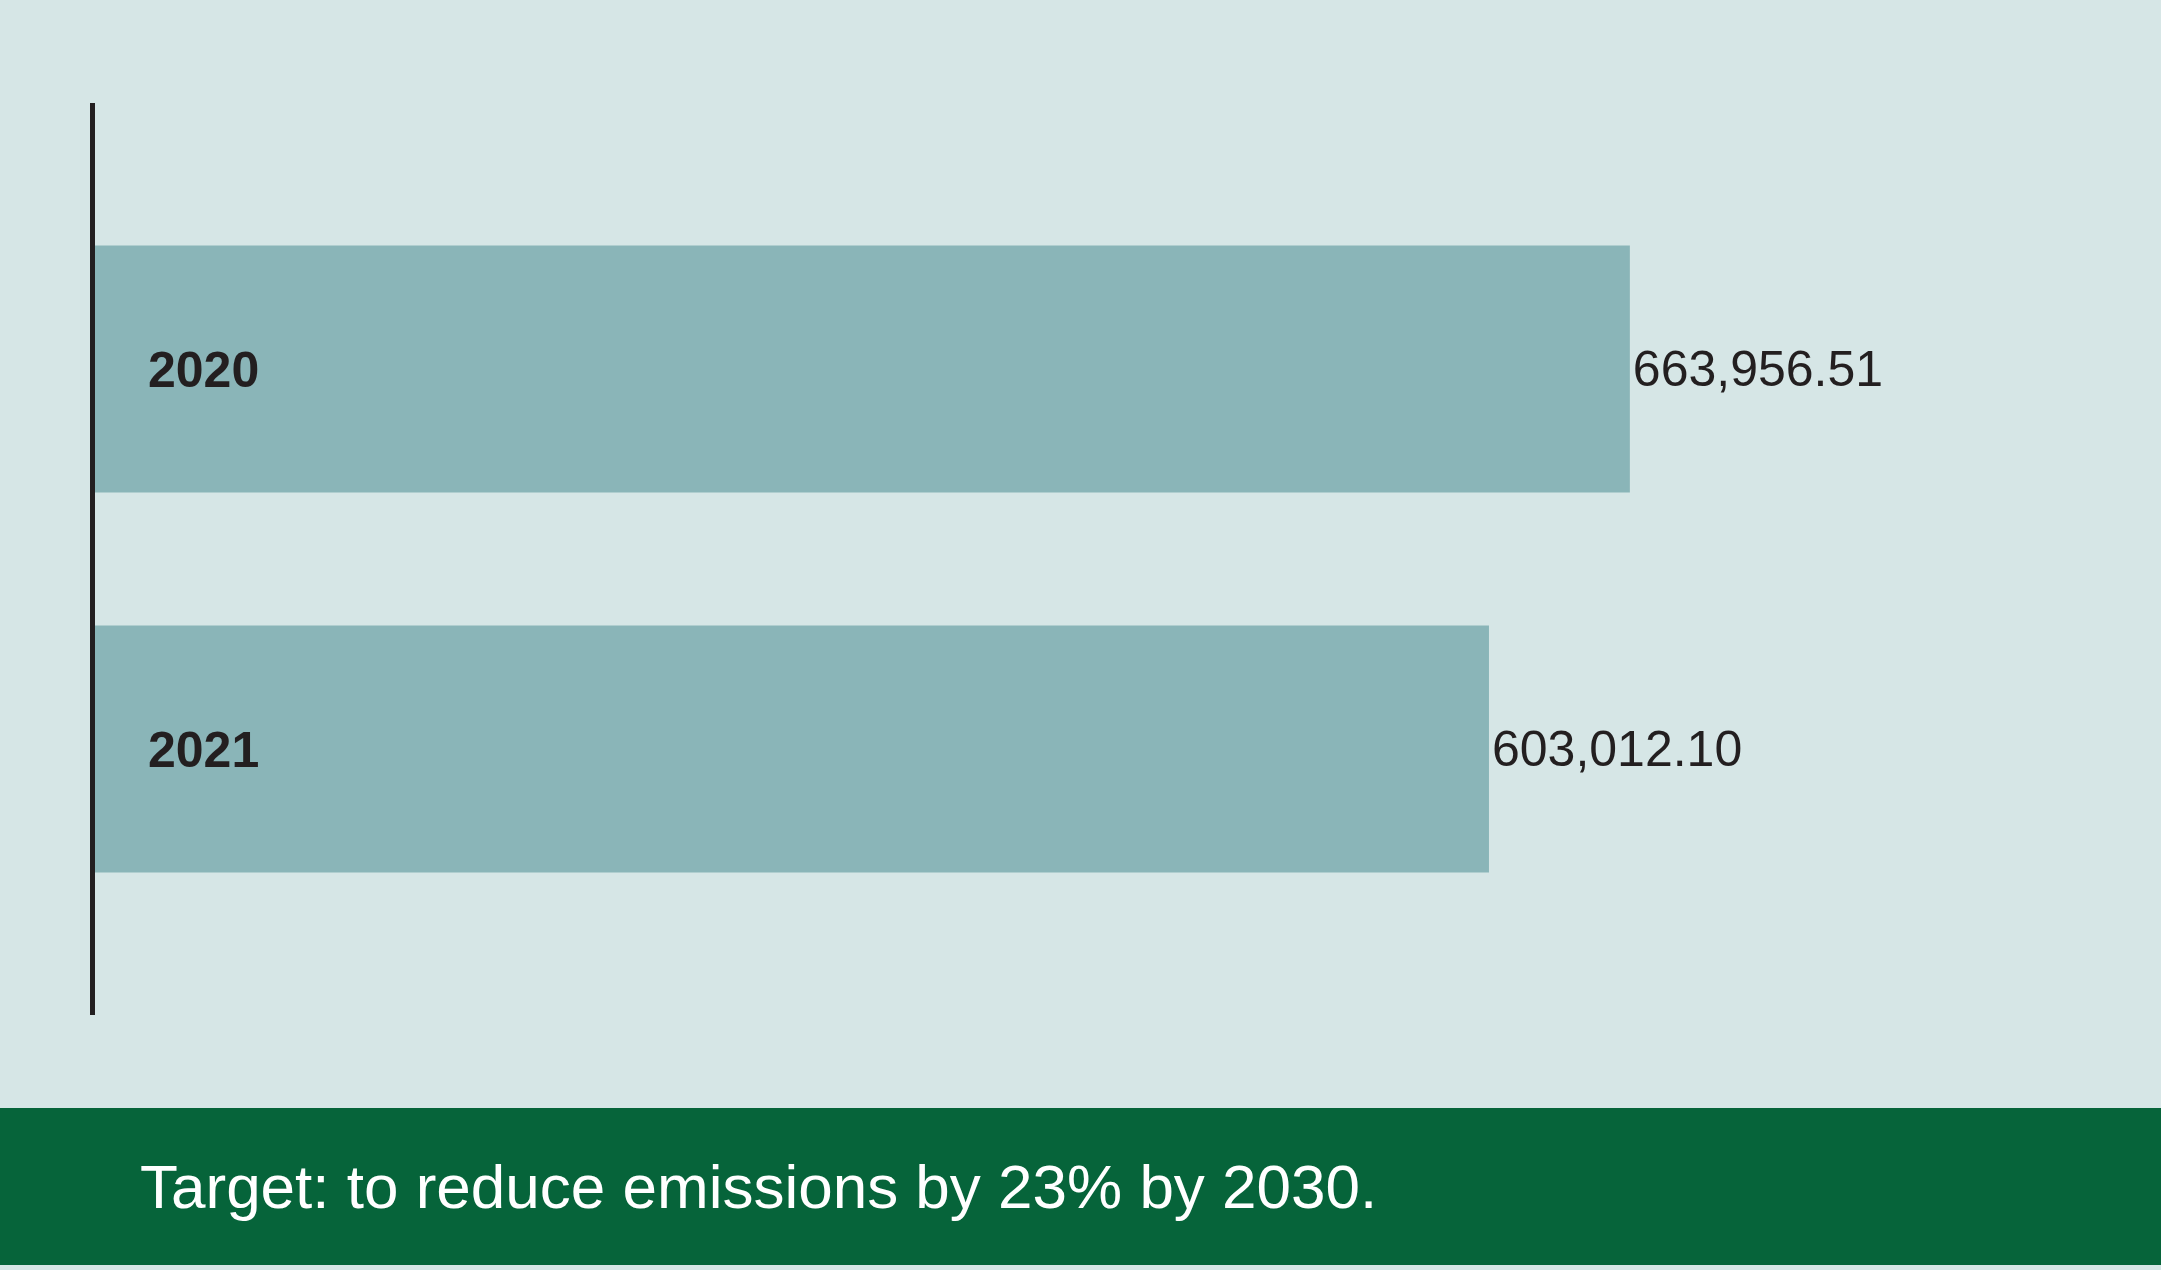 This screenshot has width=2161, height=1270. Describe the element at coordinates (204, 369) in the screenshot. I see `y-tick-label: 2020` at that location.